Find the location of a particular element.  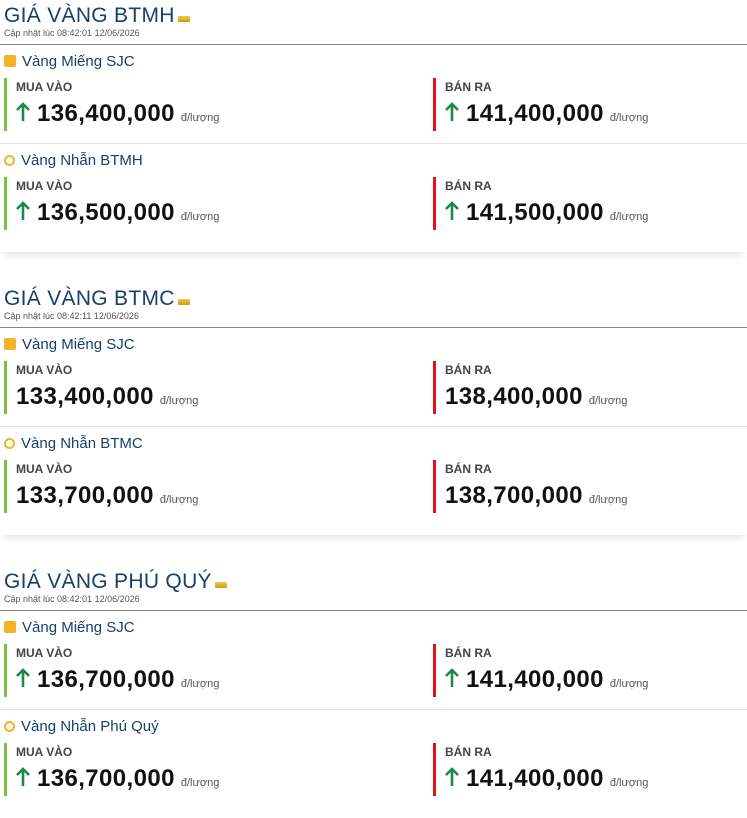

sell-column: BÁN RA 141,500,000 đ/lượng is located at coordinates (540, 203).